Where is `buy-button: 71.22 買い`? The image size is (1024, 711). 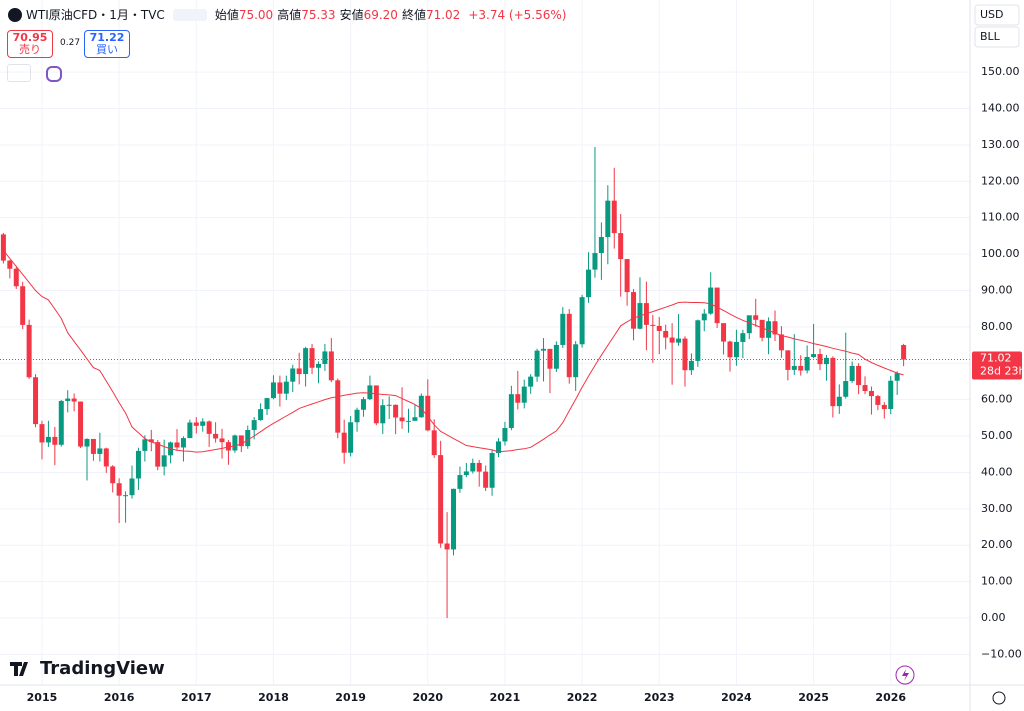
buy-button: 71.22 買い is located at coordinates (107, 44).